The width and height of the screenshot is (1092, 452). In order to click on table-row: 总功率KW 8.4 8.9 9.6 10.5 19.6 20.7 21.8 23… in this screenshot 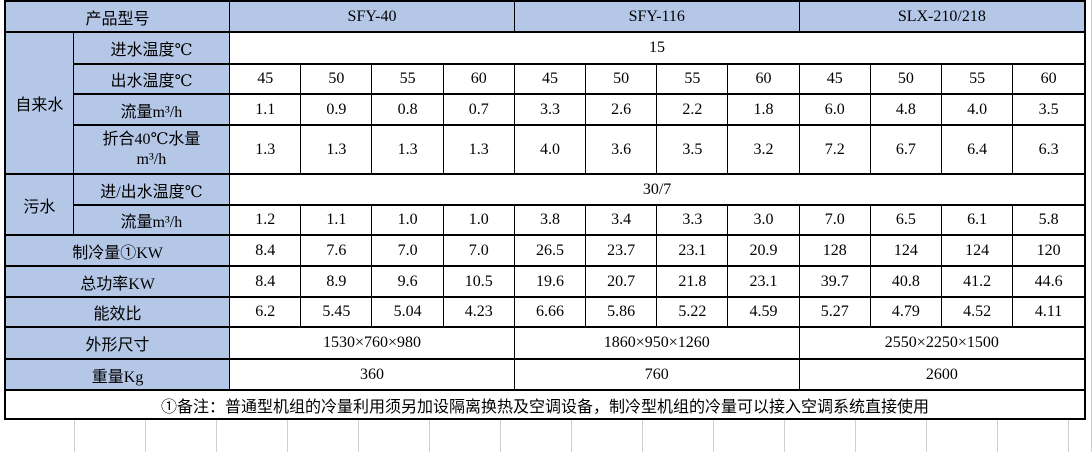, I will do `click(545, 281)`.